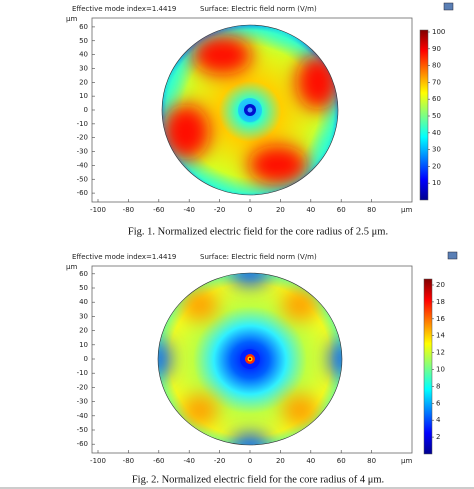 The height and width of the screenshot is (489, 474). Describe the element at coordinates (436, 116) in the screenshot. I see `colorbar-tick-label: 50` at that location.